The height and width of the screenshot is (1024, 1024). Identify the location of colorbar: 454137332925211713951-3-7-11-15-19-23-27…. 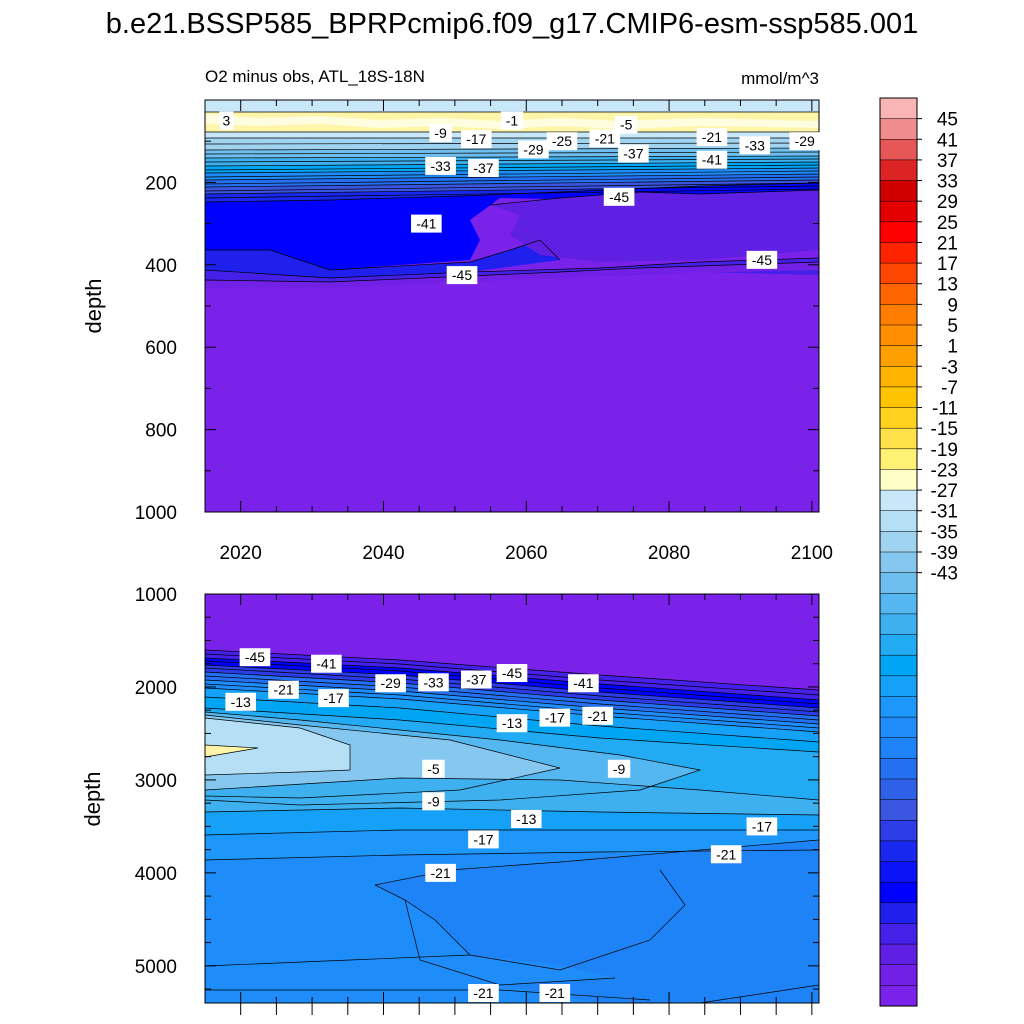
(918, 552).